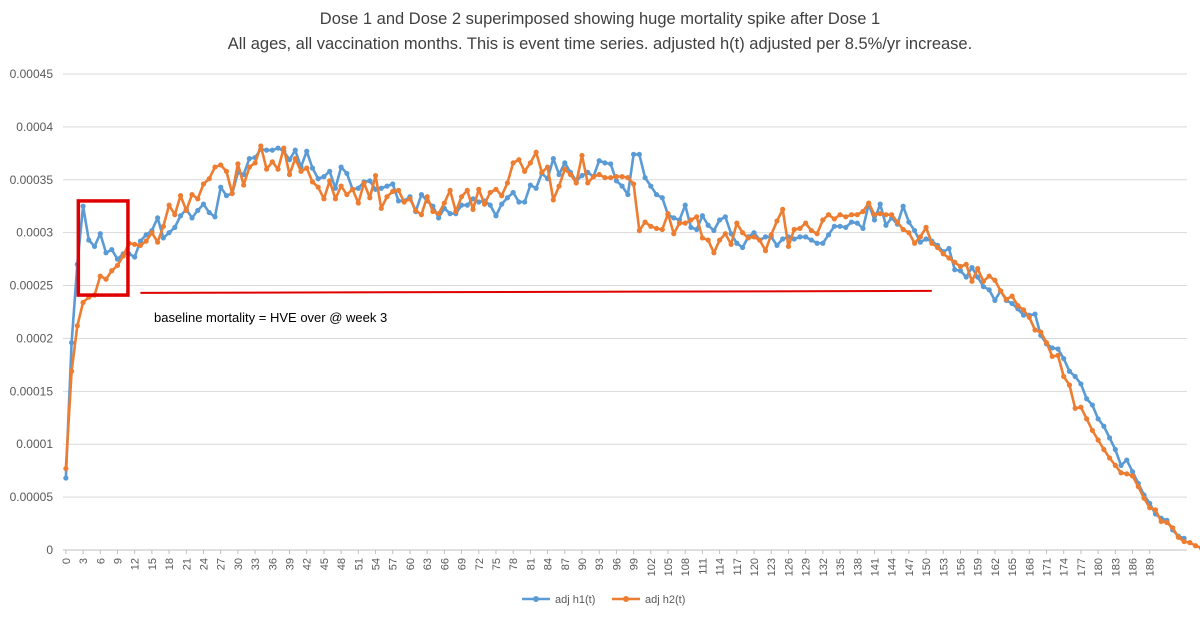 The width and height of the screenshot is (1200, 618). What do you see at coordinates (32, 391) in the screenshot?
I see `y-tick-label: 0.00015` at bounding box center [32, 391].